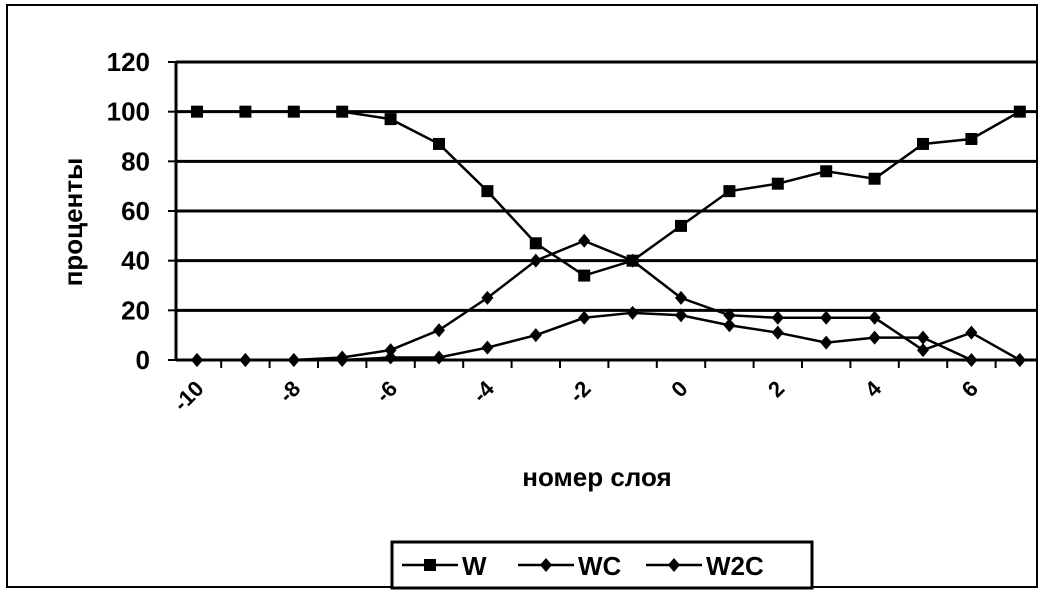  I want to click on y-tick-label: 100, so click(128, 112).